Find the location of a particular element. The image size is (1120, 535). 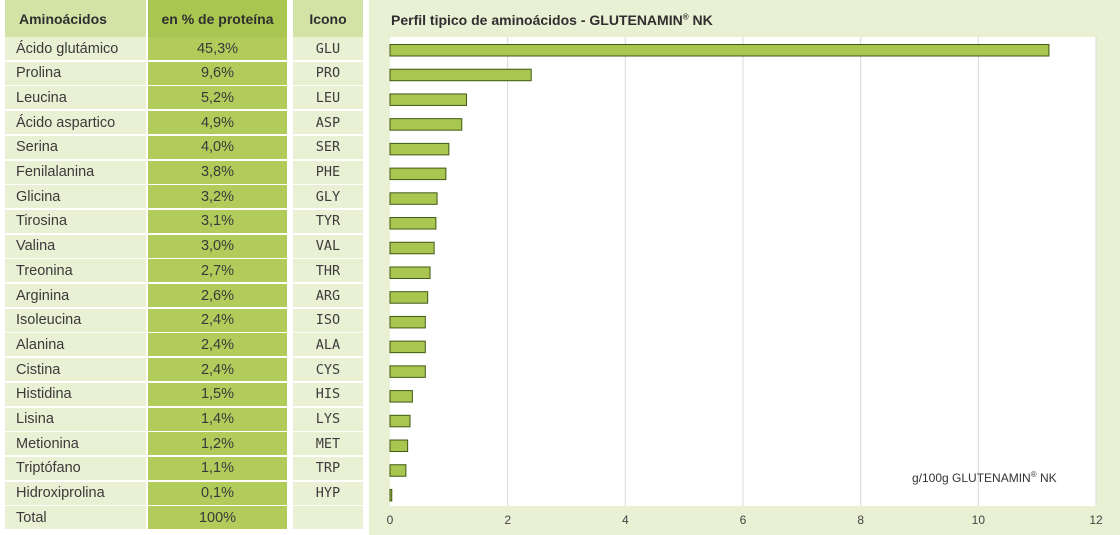

percent-value: 3,8% is located at coordinates (217, 172).